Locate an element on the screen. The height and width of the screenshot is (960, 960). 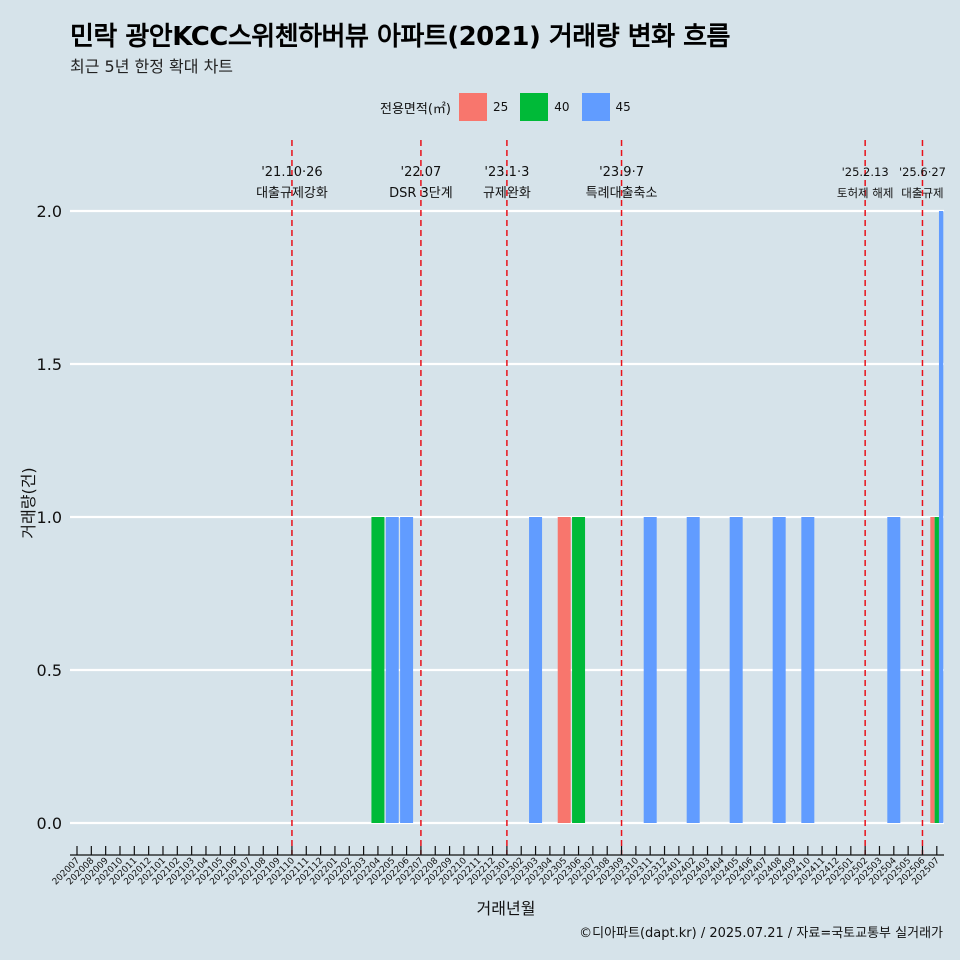
legend-label-40: 40 is located at coordinates (562, 107).